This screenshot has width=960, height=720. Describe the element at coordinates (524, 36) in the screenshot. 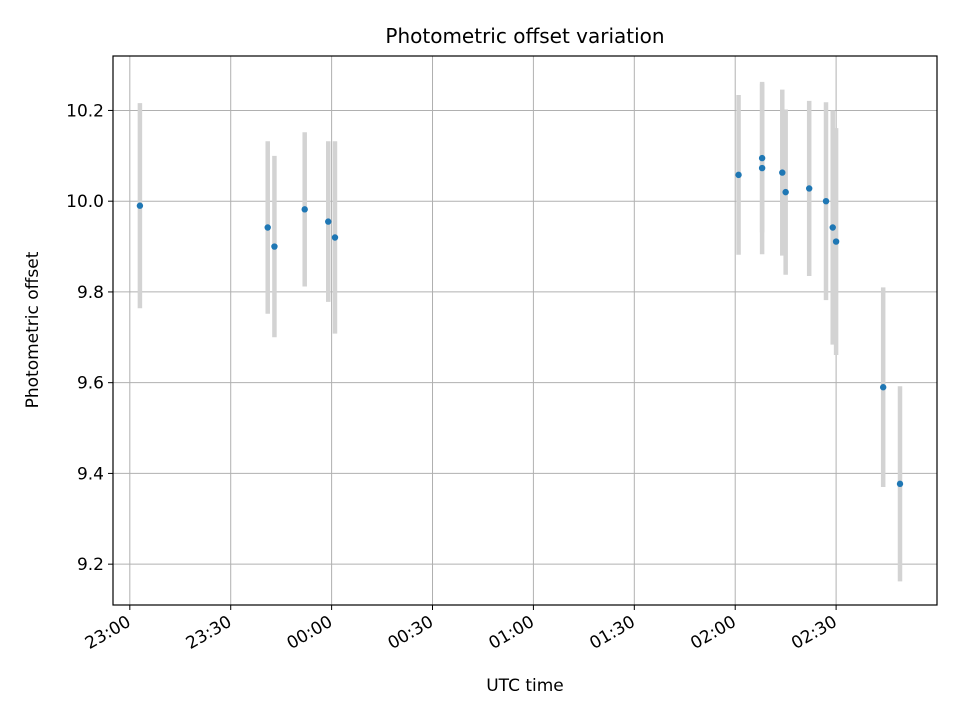

I see `chart-title: Photometric offset variation` at that location.